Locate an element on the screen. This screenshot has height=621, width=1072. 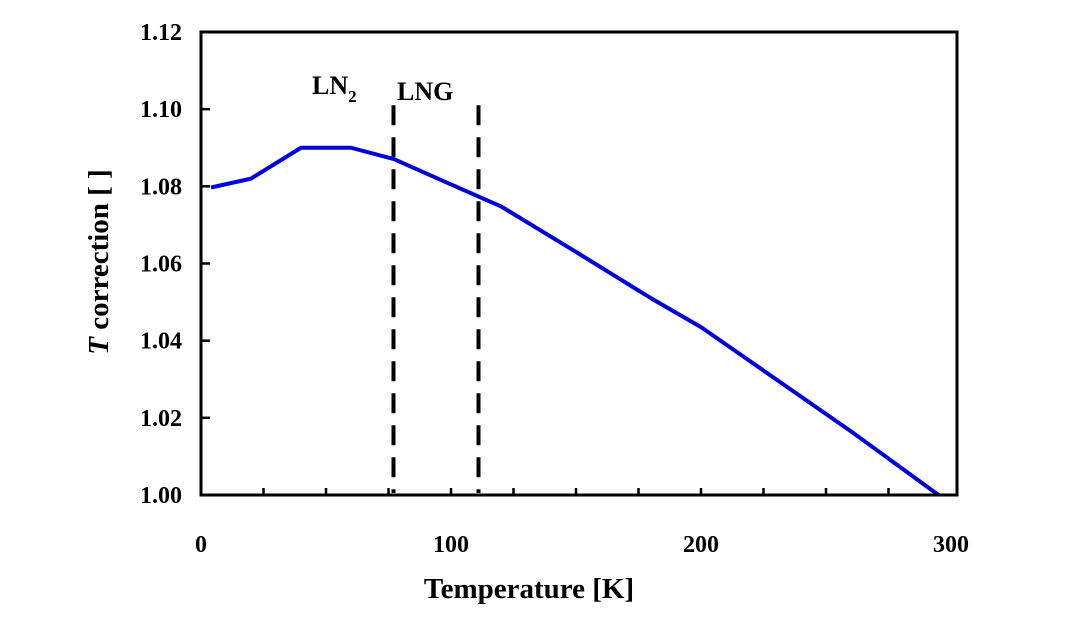
x-tick-label: 100 is located at coordinates (451, 545).